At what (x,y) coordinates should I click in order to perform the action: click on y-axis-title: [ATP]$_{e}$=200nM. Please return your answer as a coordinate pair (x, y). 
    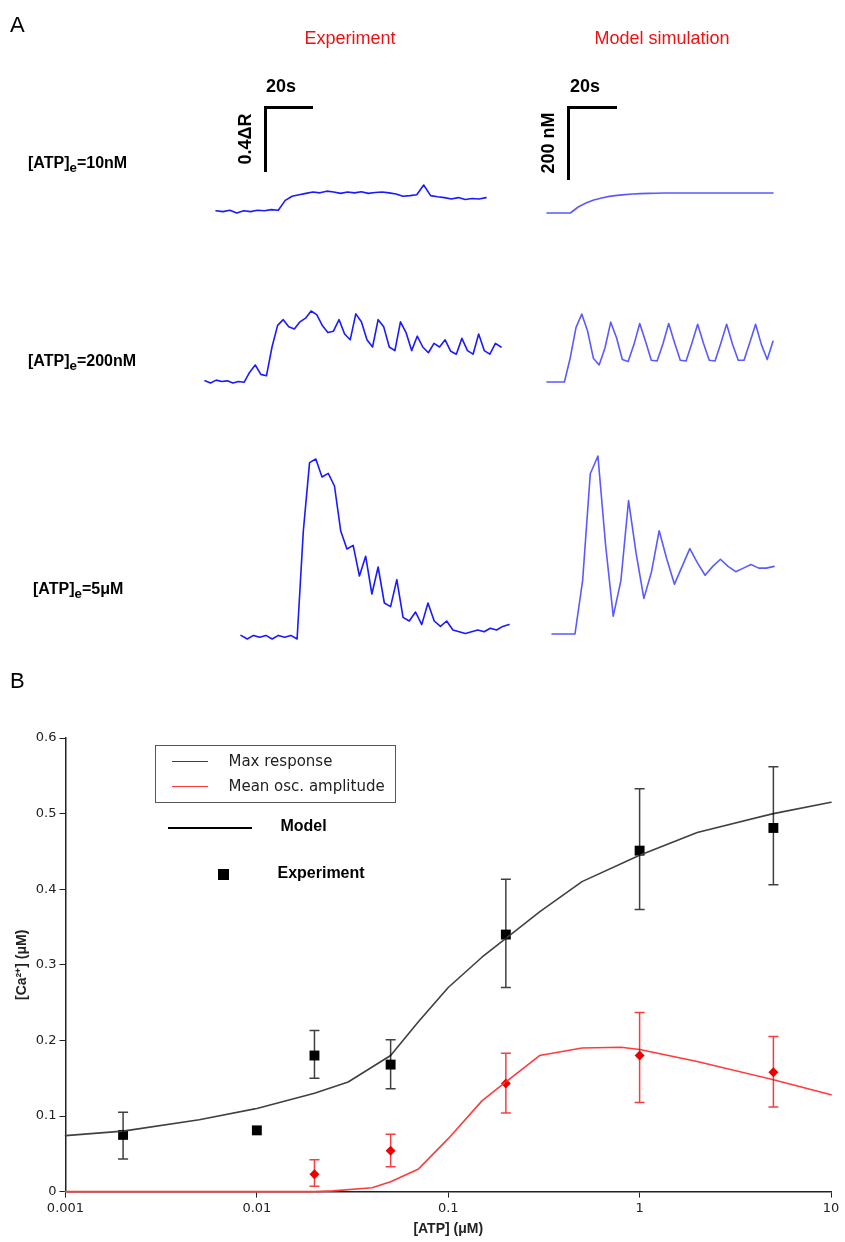
    Looking at the image, I should click on (82, 363).